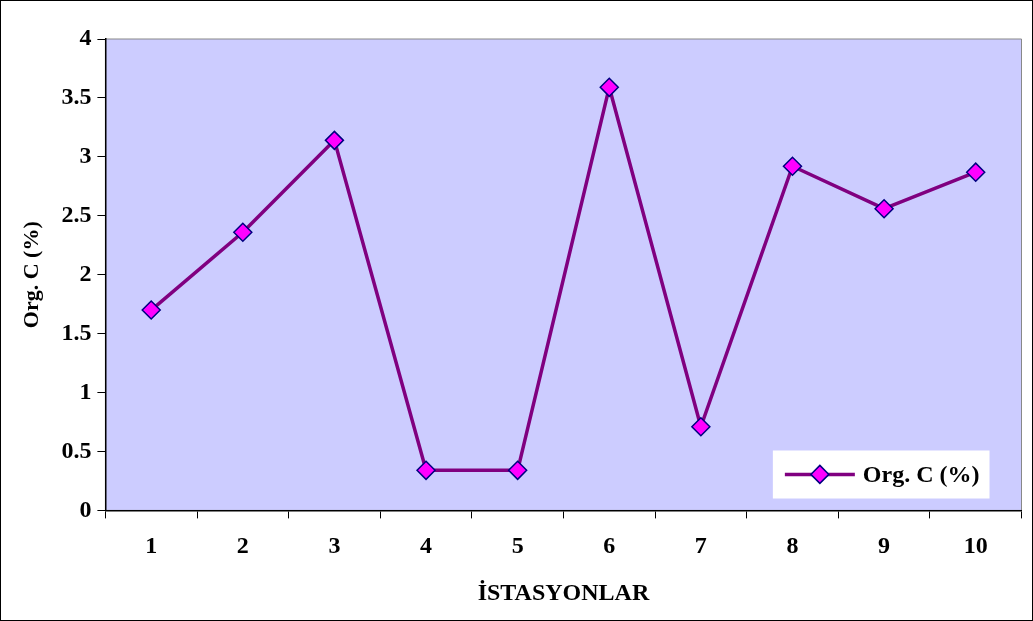 Image resolution: width=1033 pixels, height=621 pixels. What do you see at coordinates (921, 473) in the screenshot?
I see `legend-label: Org. C (%)` at bounding box center [921, 473].